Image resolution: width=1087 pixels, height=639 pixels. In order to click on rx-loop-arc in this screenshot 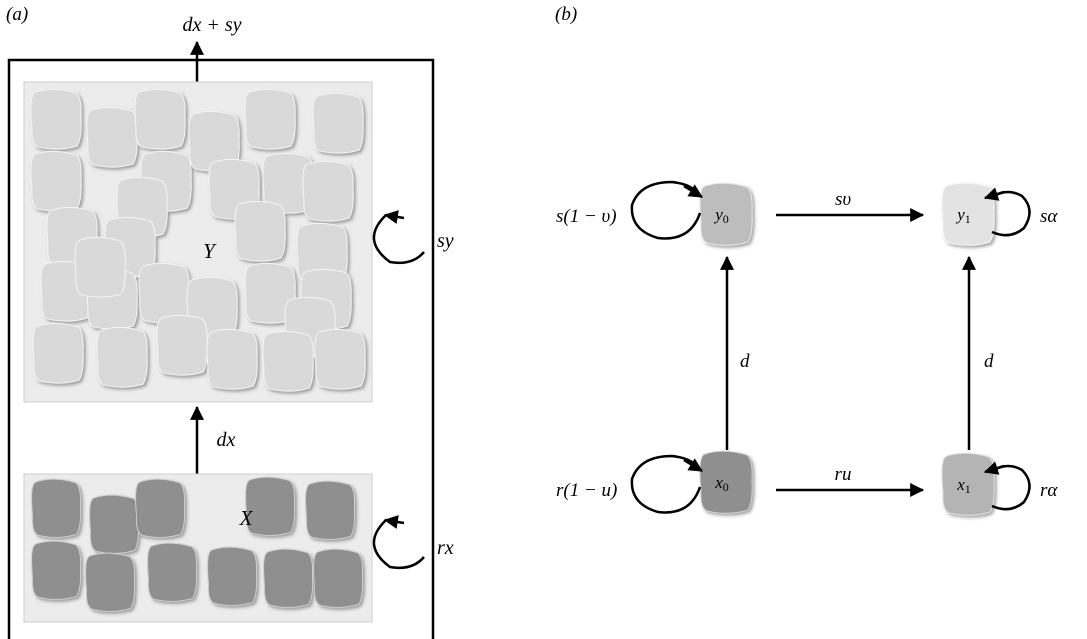, I will do `click(398, 544)`.